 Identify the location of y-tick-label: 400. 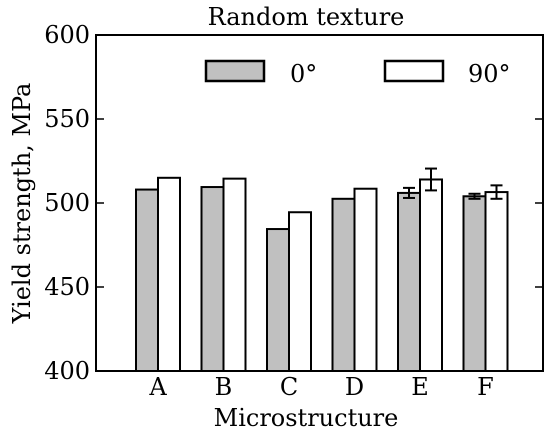
(67, 371).